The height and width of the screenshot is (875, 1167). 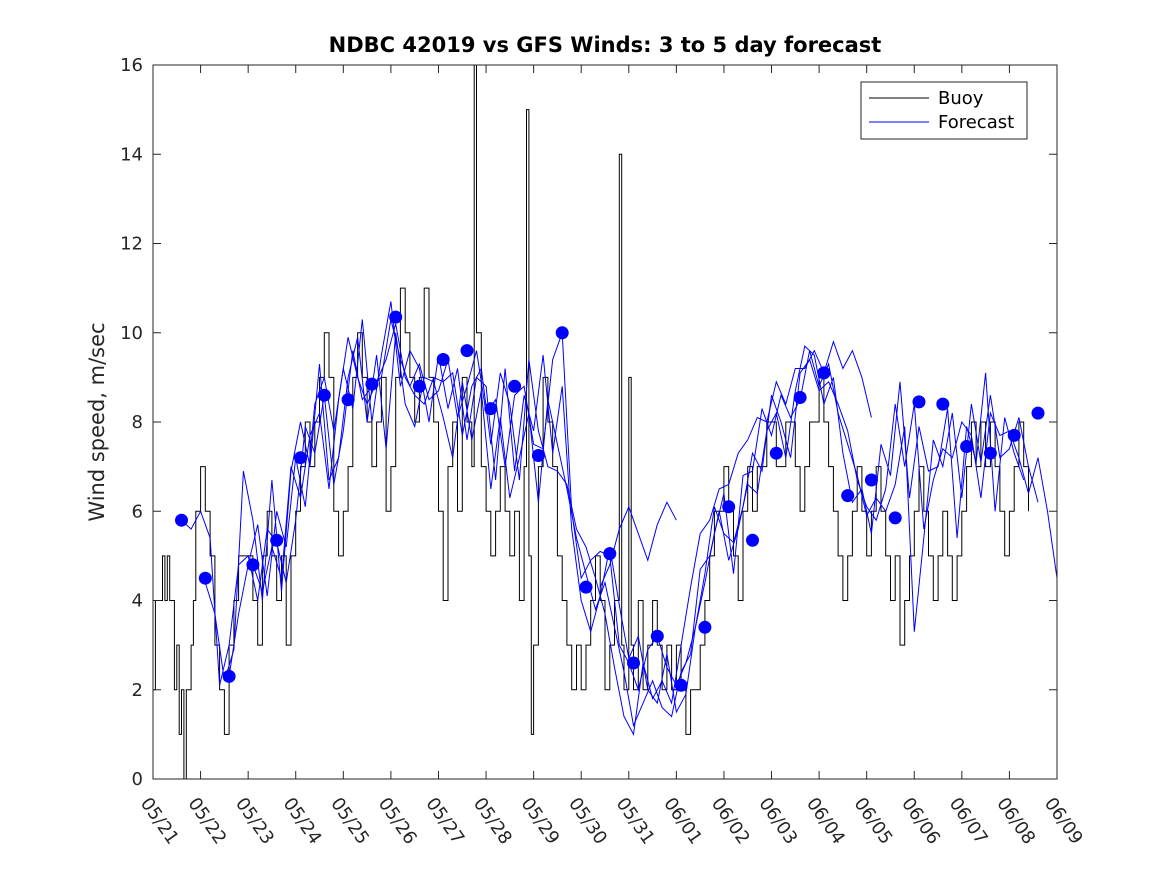 I want to click on y-tick-label: 8, so click(x=137, y=422).